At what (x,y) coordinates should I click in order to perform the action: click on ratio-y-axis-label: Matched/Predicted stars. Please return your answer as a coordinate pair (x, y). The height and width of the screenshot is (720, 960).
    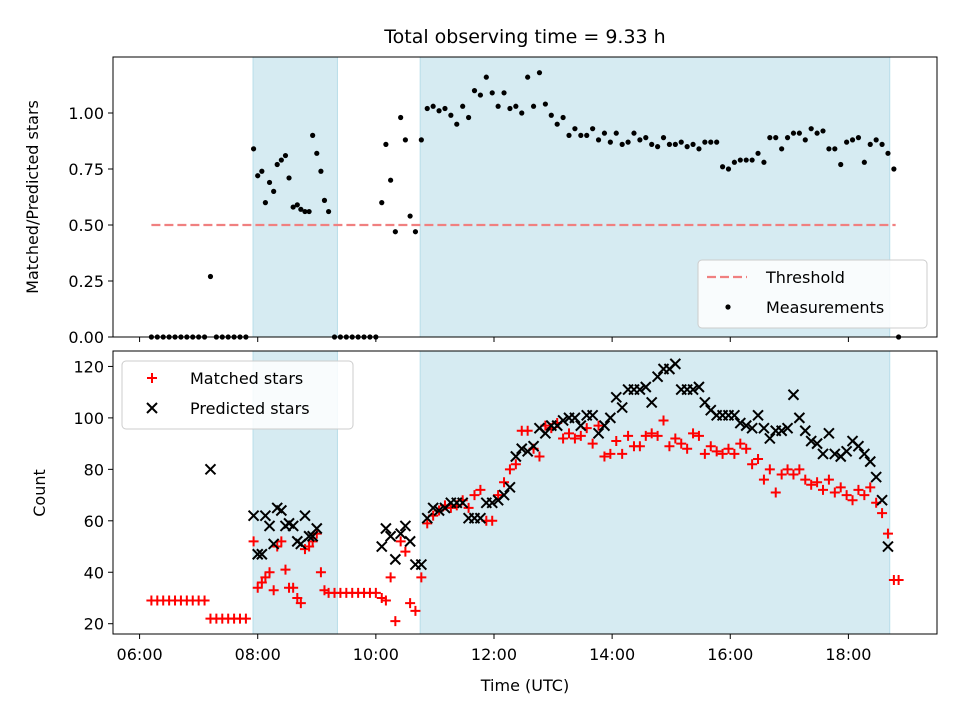
    Looking at the image, I should click on (32, 197).